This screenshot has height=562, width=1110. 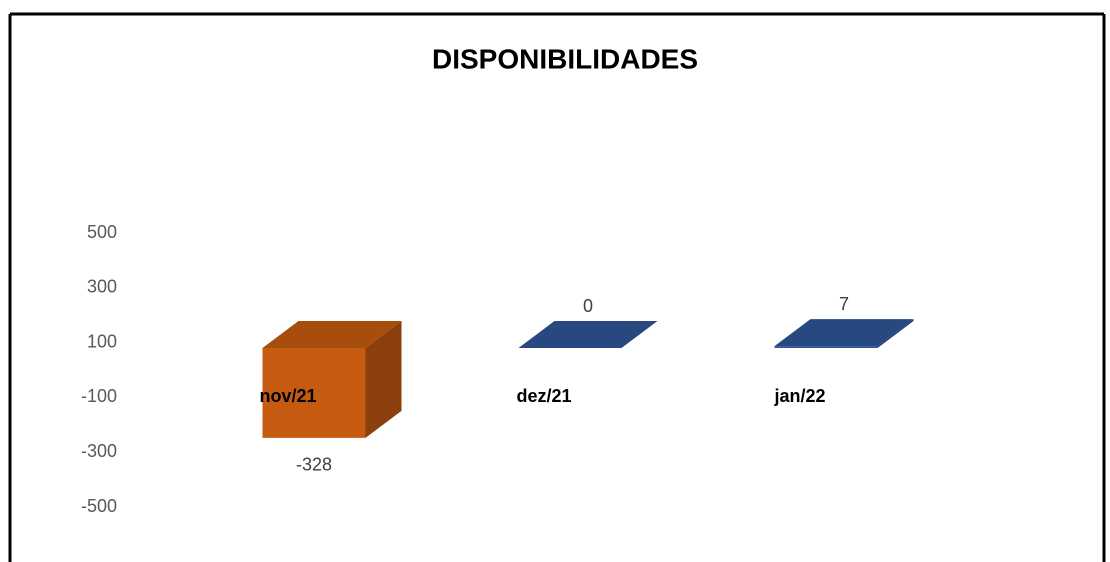 What do you see at coordinates (102, 341) in the screenshot?
I see `y-tick-label: 100` at bounding box center [102, 341].